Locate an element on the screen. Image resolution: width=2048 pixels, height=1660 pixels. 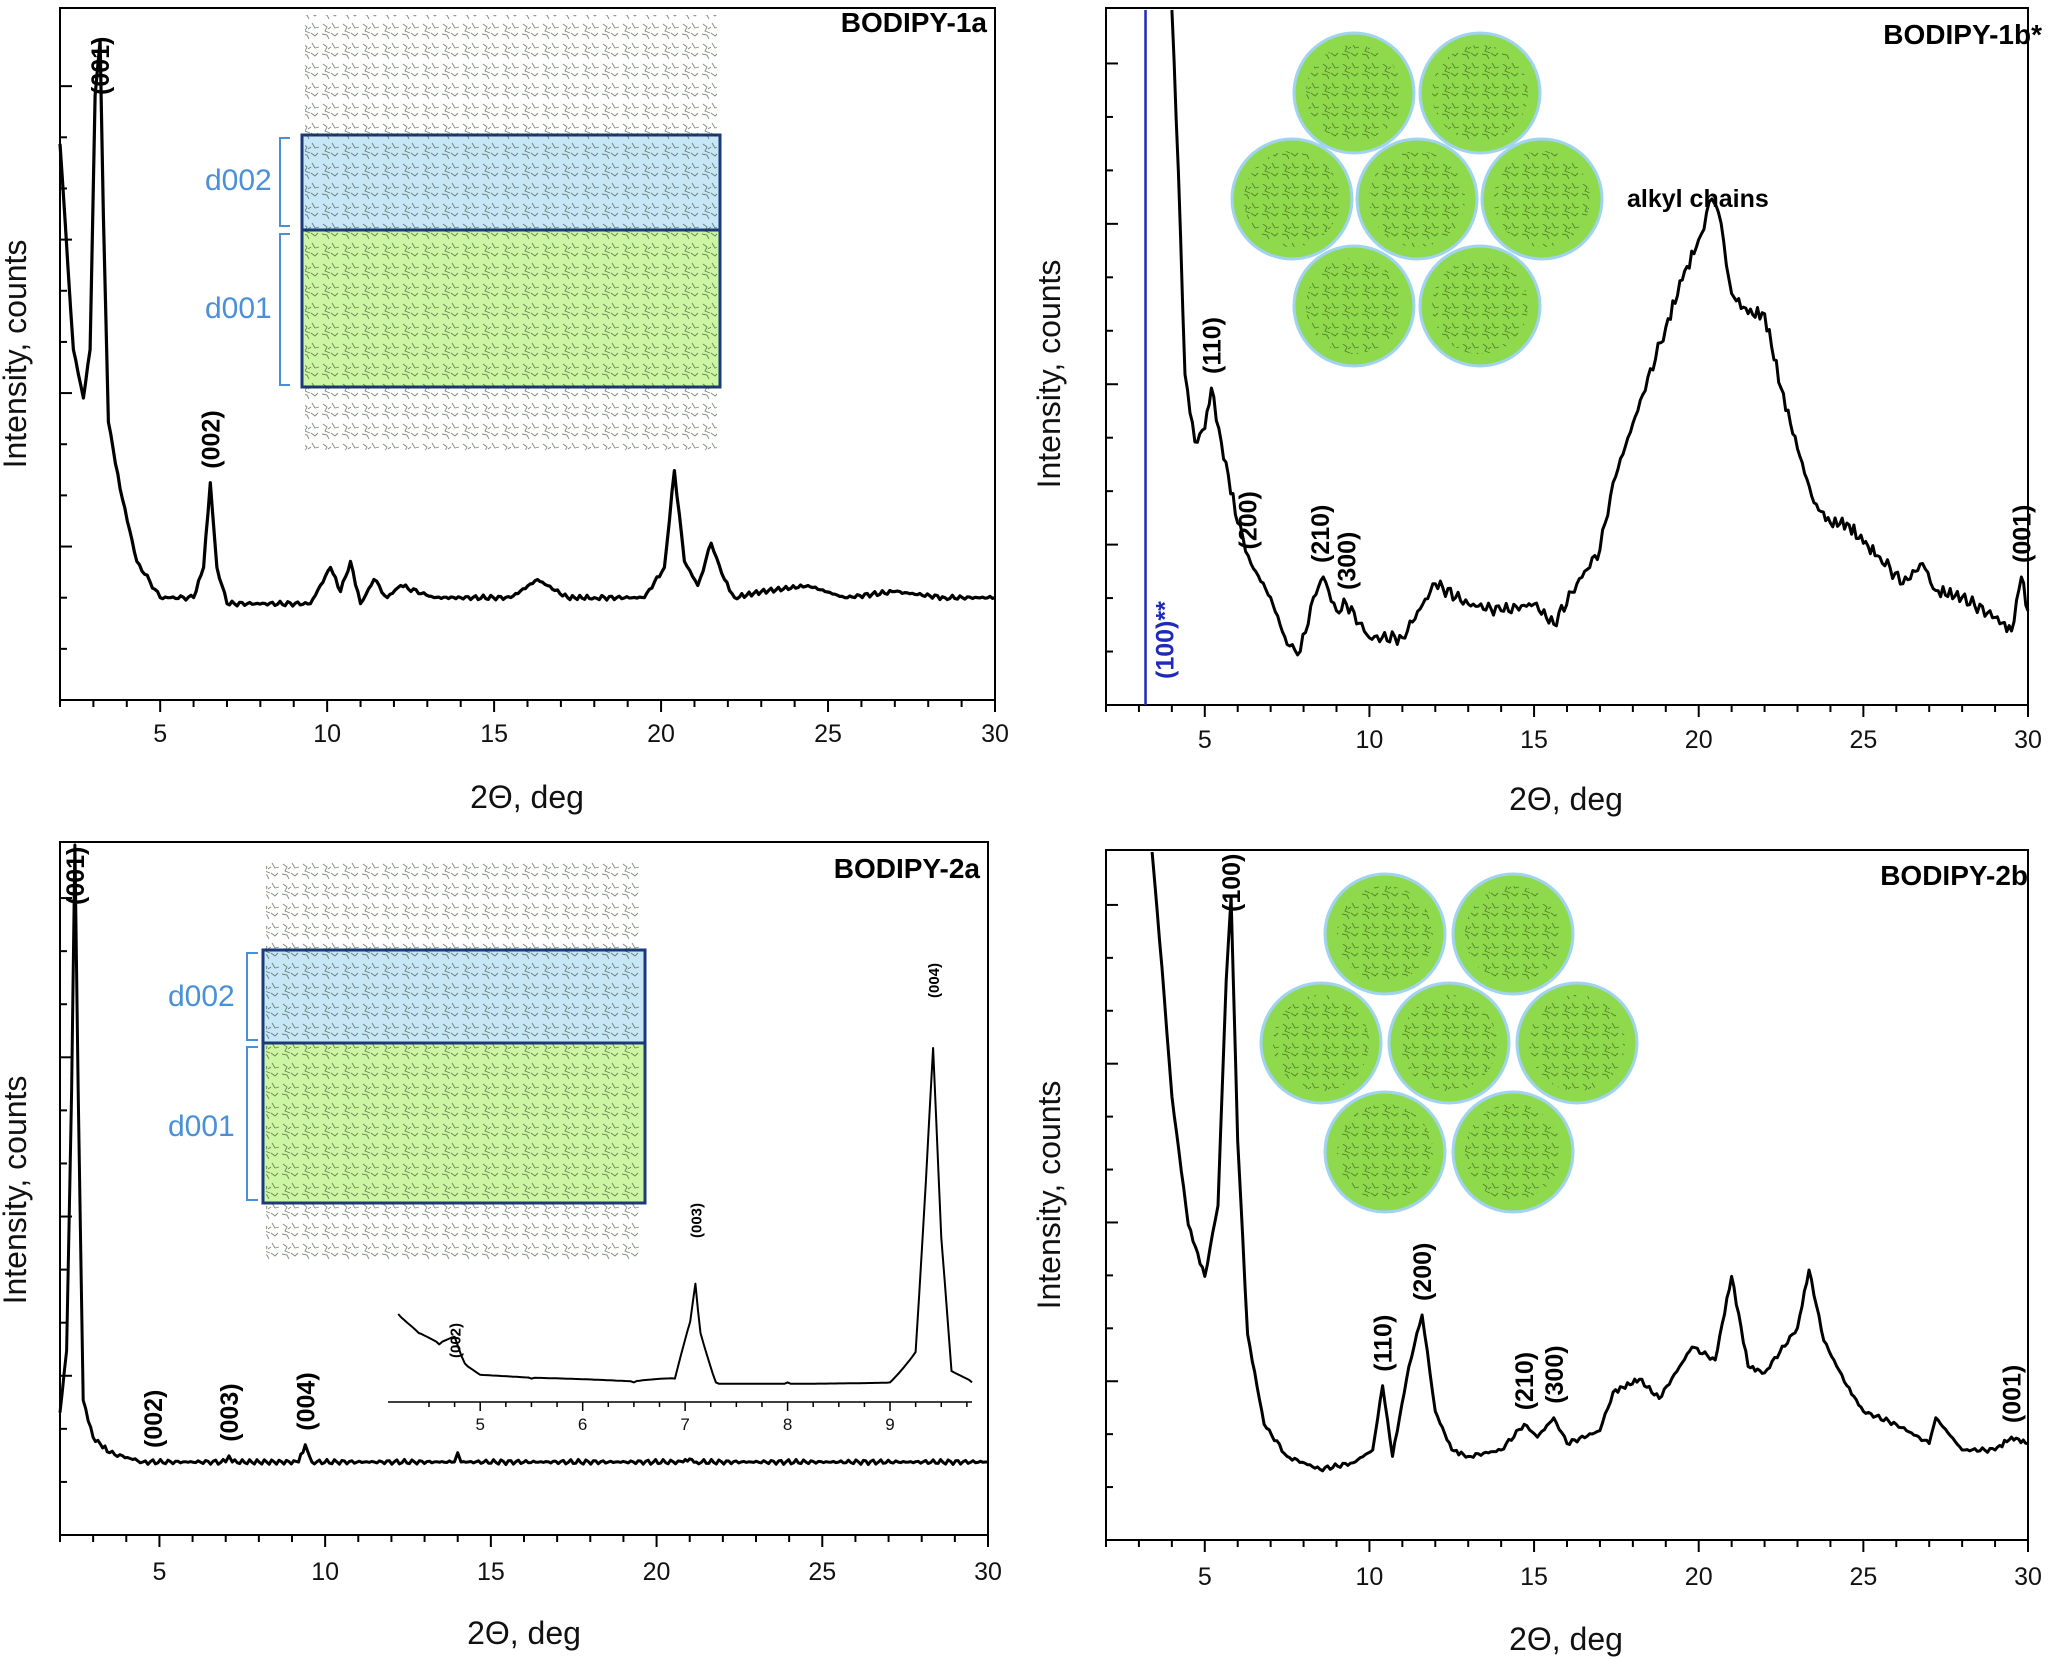
inset-x-ticks: 5 6 7 8 9 is located at coordinates (698, 1418).